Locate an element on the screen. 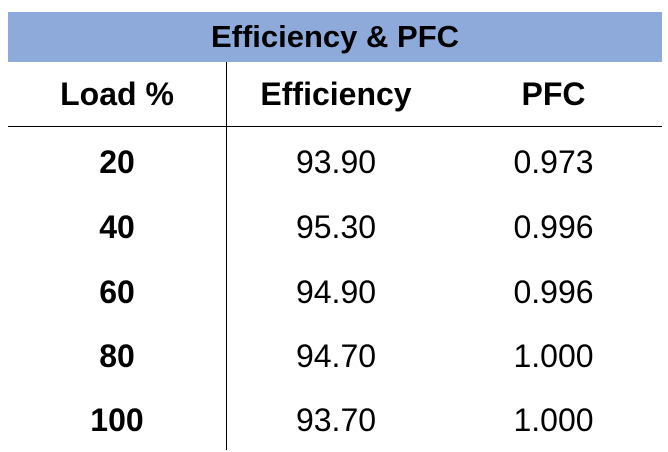  column-header-efficiency: Efficiency is located at coordinates (336, 93).